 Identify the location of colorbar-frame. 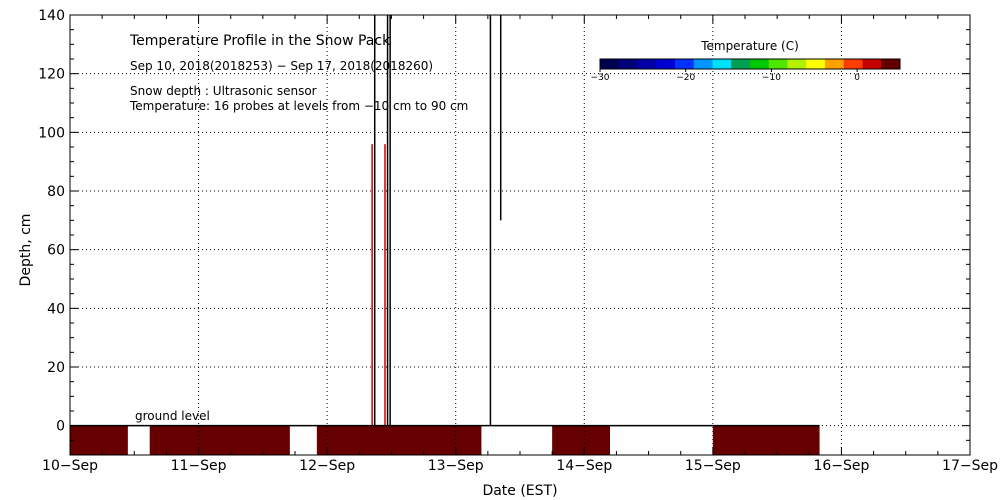
(750, 64).